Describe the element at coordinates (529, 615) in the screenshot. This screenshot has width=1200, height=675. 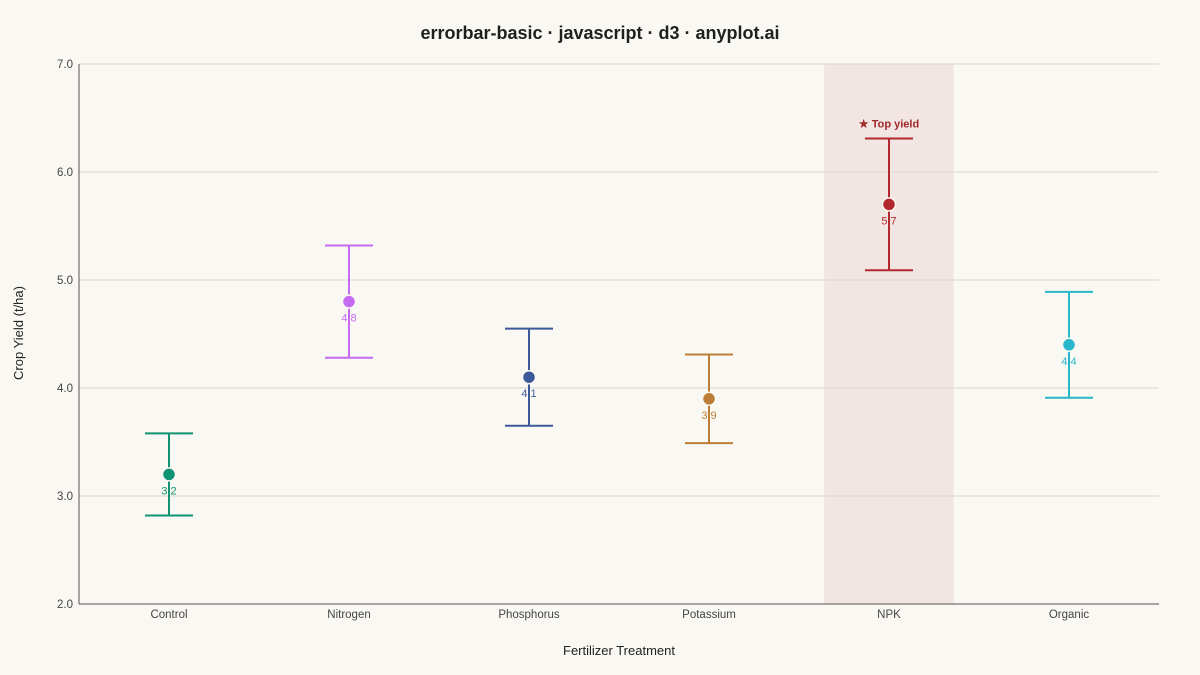
I see `x-tick-label: Phosphorus` at that location.